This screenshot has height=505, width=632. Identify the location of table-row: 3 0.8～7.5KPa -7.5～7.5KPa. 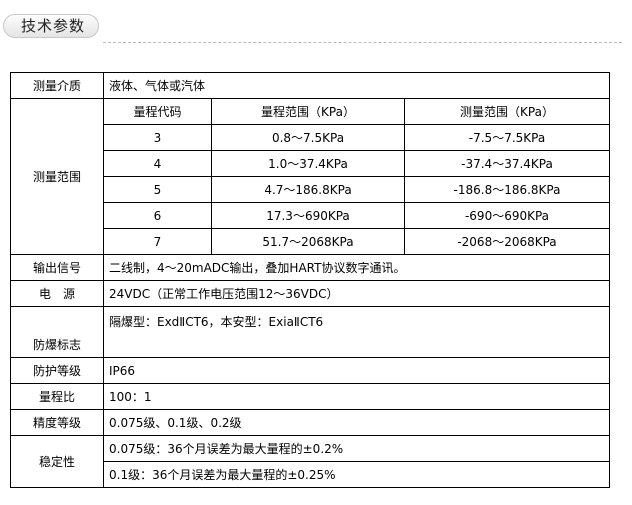
(310, 137).